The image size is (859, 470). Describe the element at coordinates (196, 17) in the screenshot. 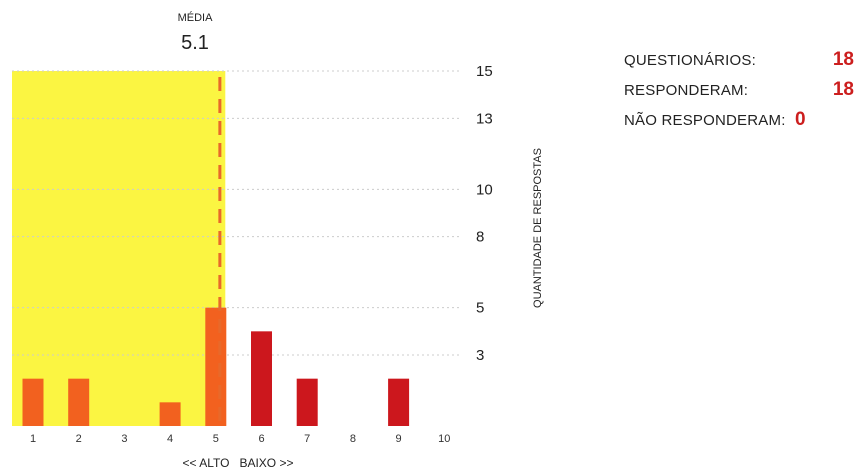

I see `mean-label: MÉDIA` at that location.